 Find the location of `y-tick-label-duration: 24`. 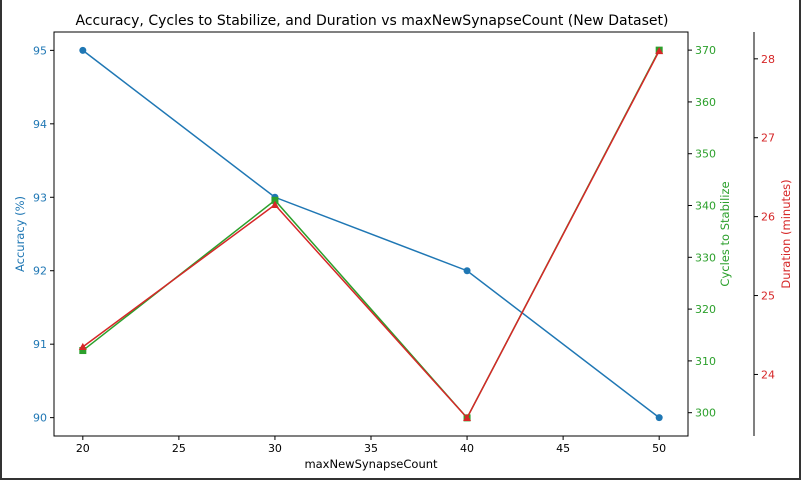

y-tick-label-duration: 24 is located at coordinates (768, 374).